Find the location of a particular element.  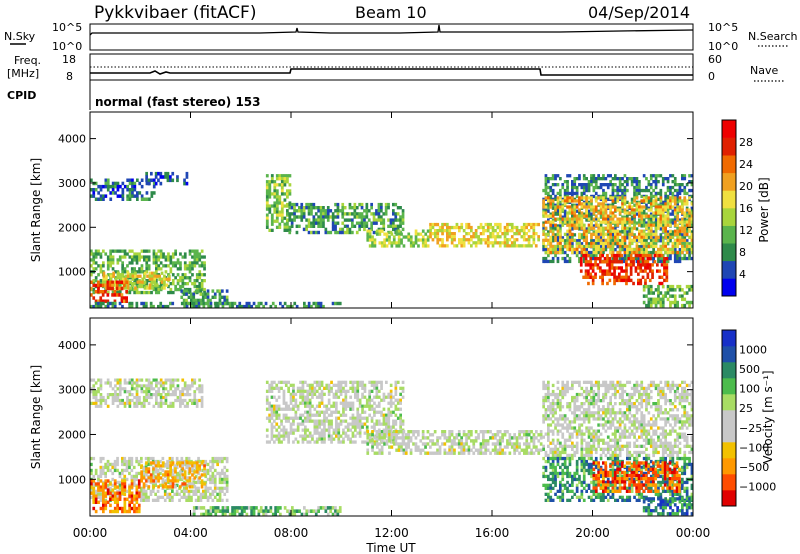

radar-title: Pykkvibaer (fitACF) is located at coordinates (175, 13).